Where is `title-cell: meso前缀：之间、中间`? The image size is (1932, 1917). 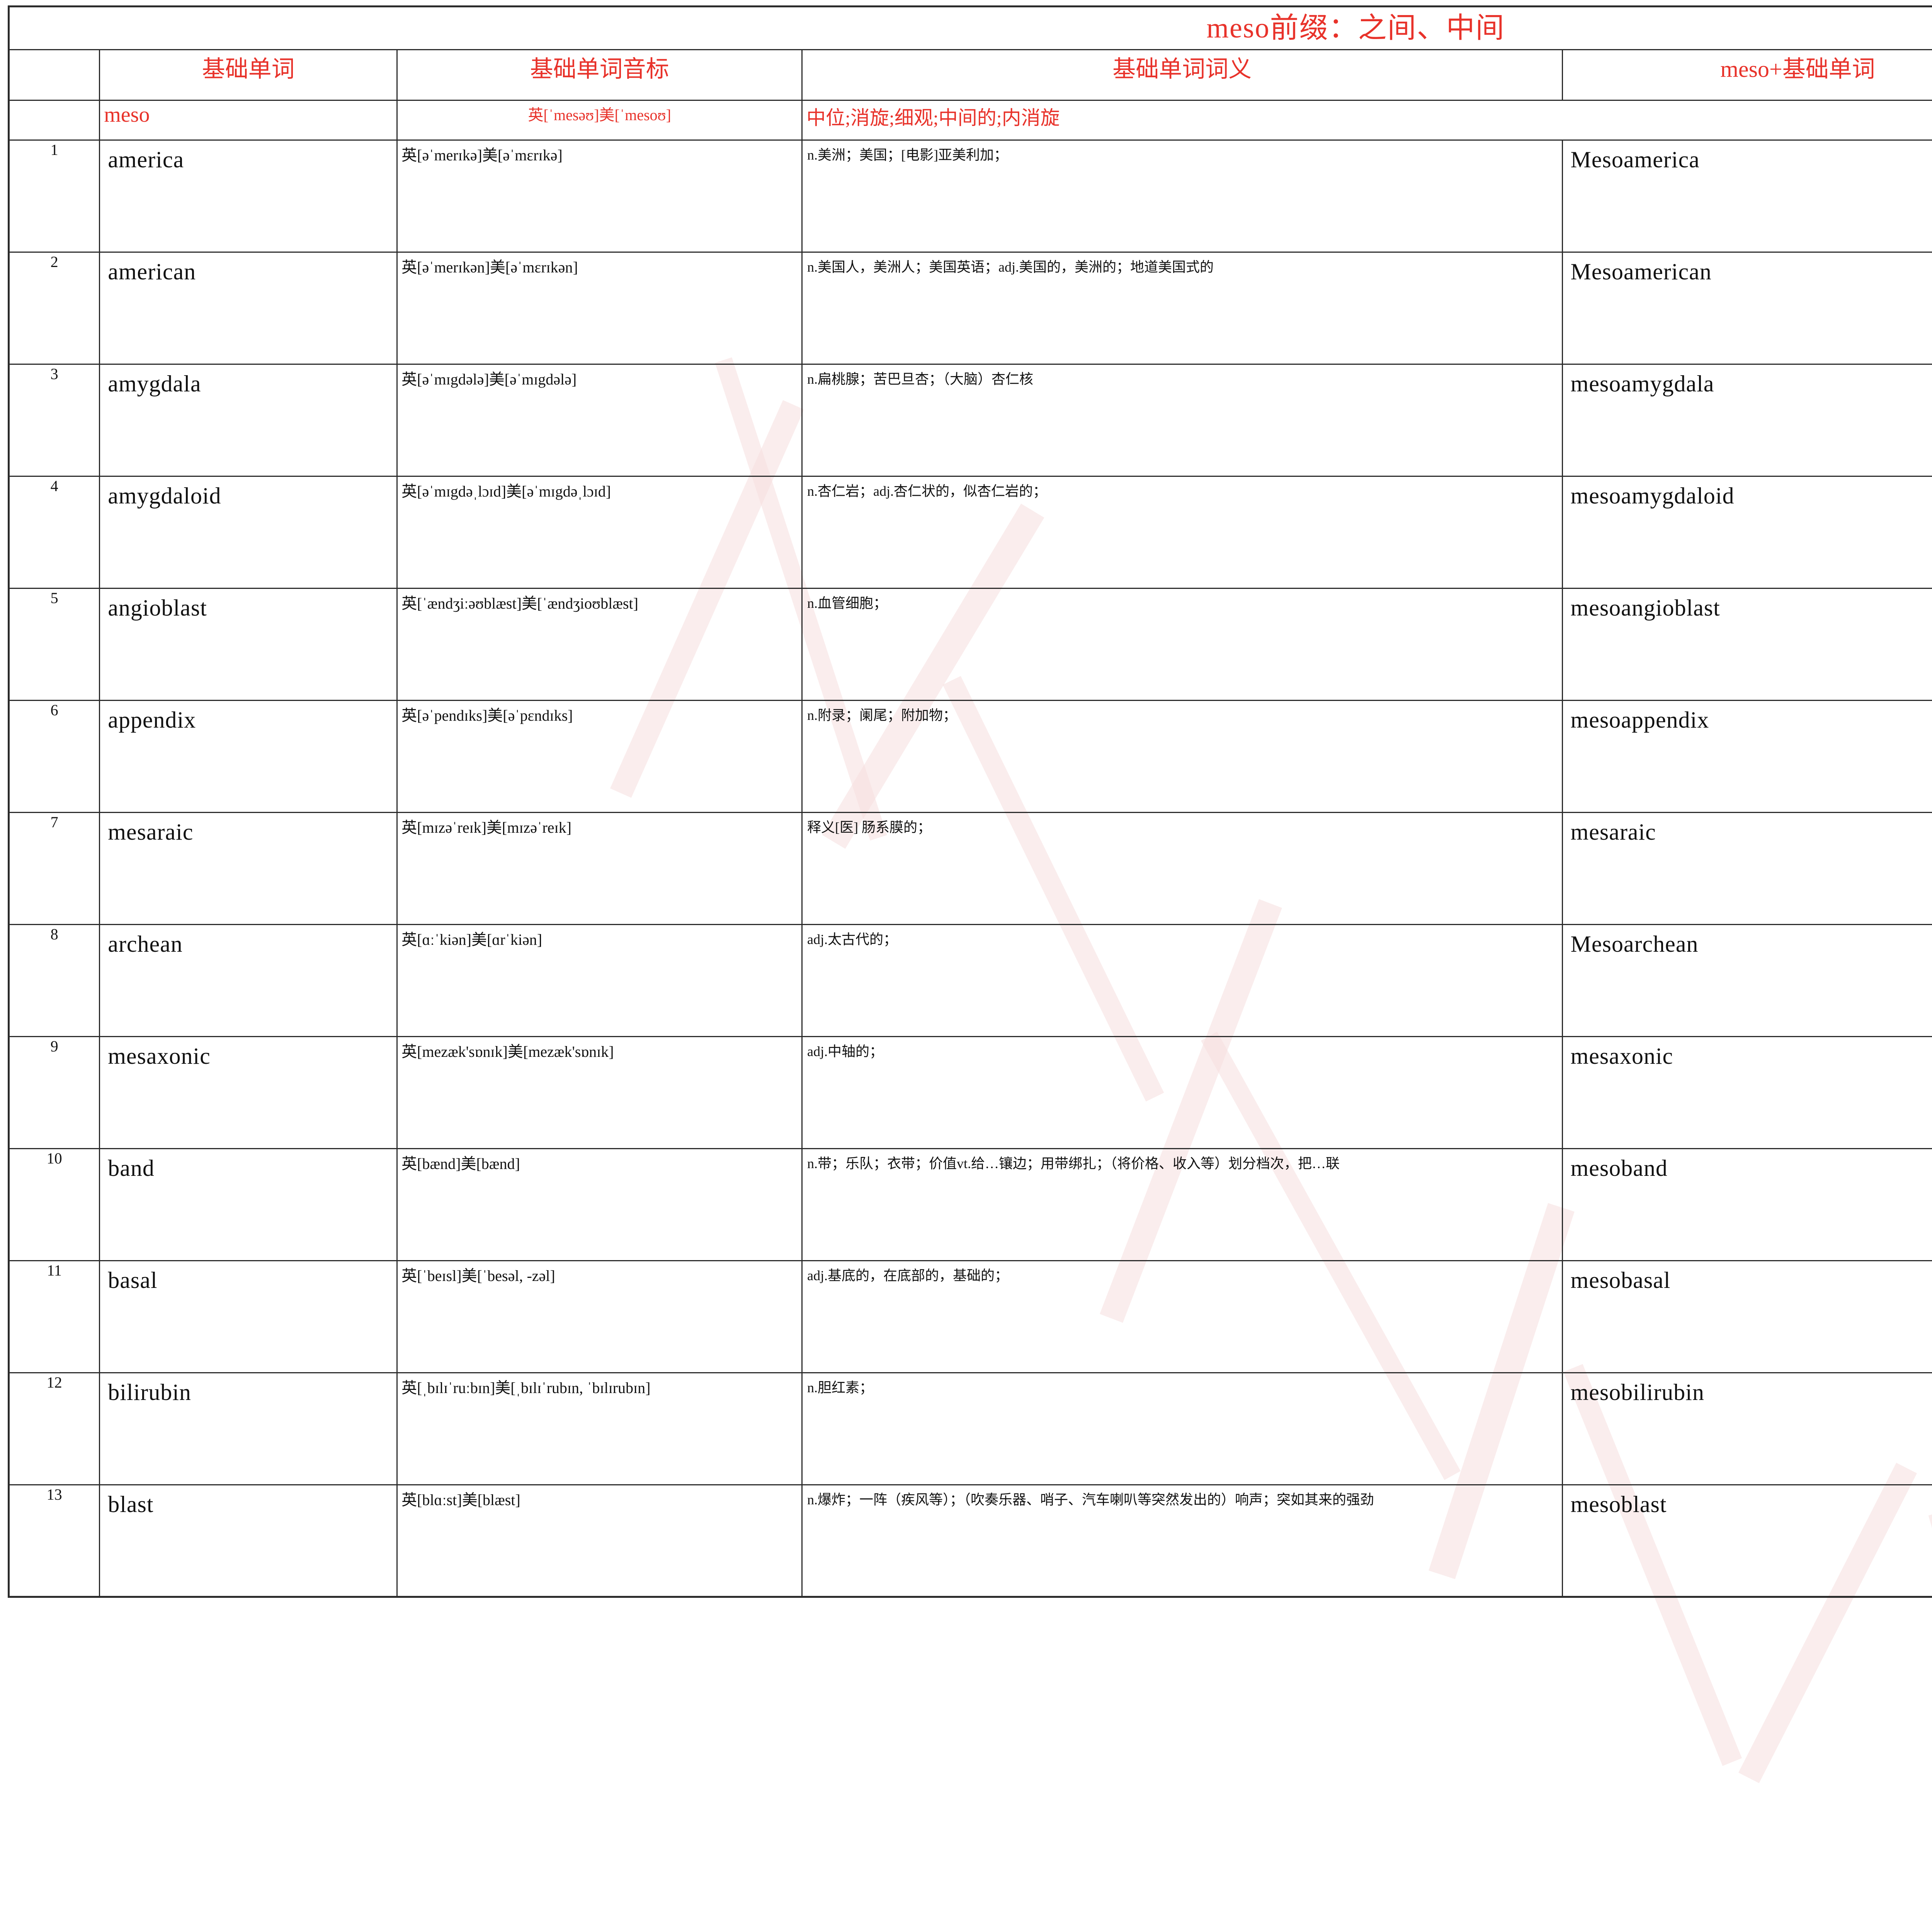 title-cell: meso前缀：之间、中间 is located at coordinates (970, 28).